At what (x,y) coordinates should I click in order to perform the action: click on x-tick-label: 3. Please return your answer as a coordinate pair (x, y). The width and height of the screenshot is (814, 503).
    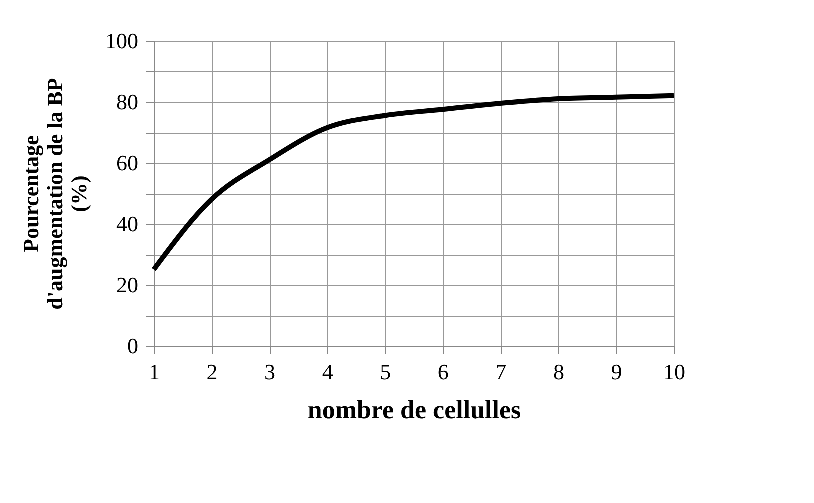
    Looking at the image, I should click on (270, 372).